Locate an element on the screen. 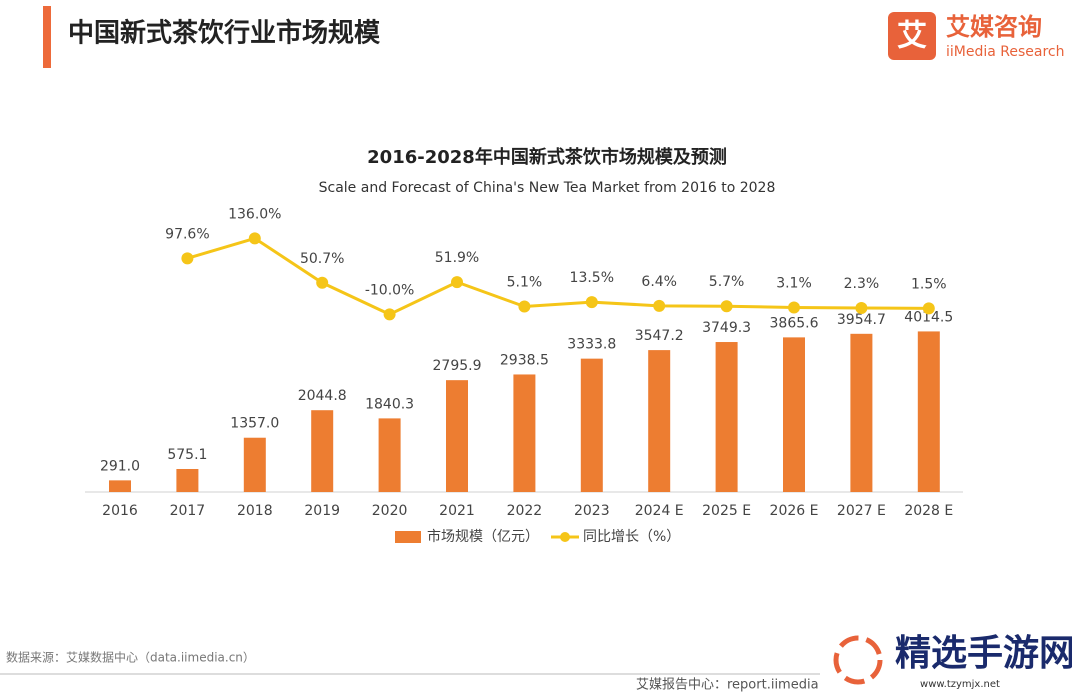  line is located at coordinates (557, 276).